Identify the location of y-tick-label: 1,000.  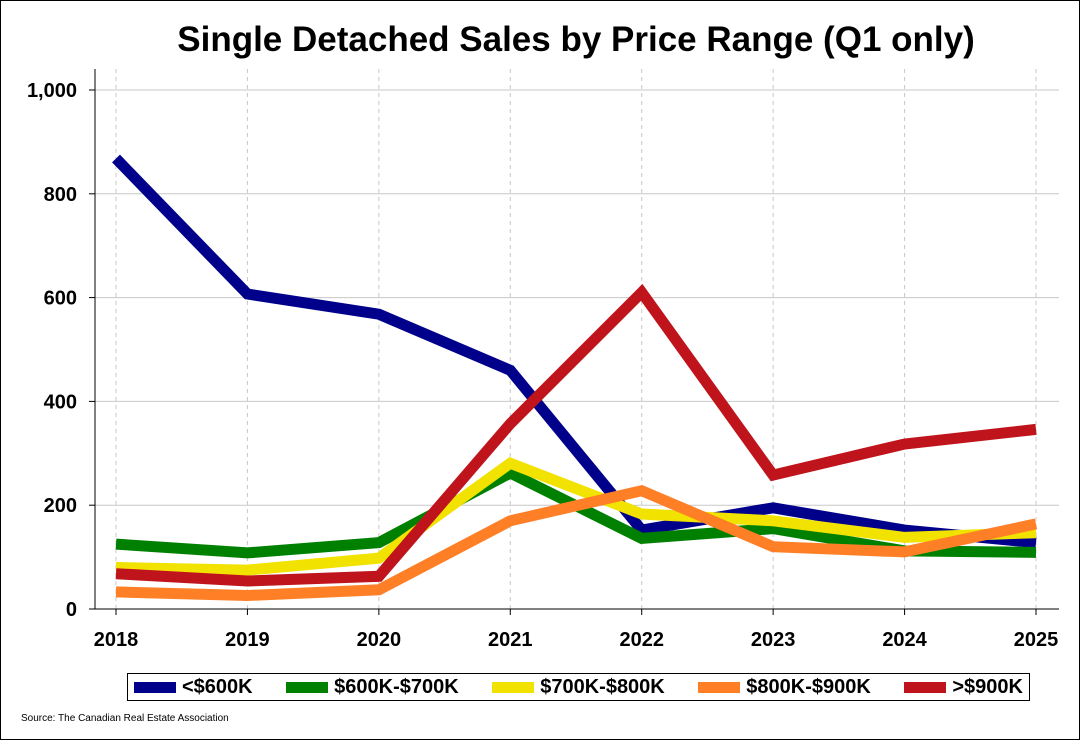
(52, 91).